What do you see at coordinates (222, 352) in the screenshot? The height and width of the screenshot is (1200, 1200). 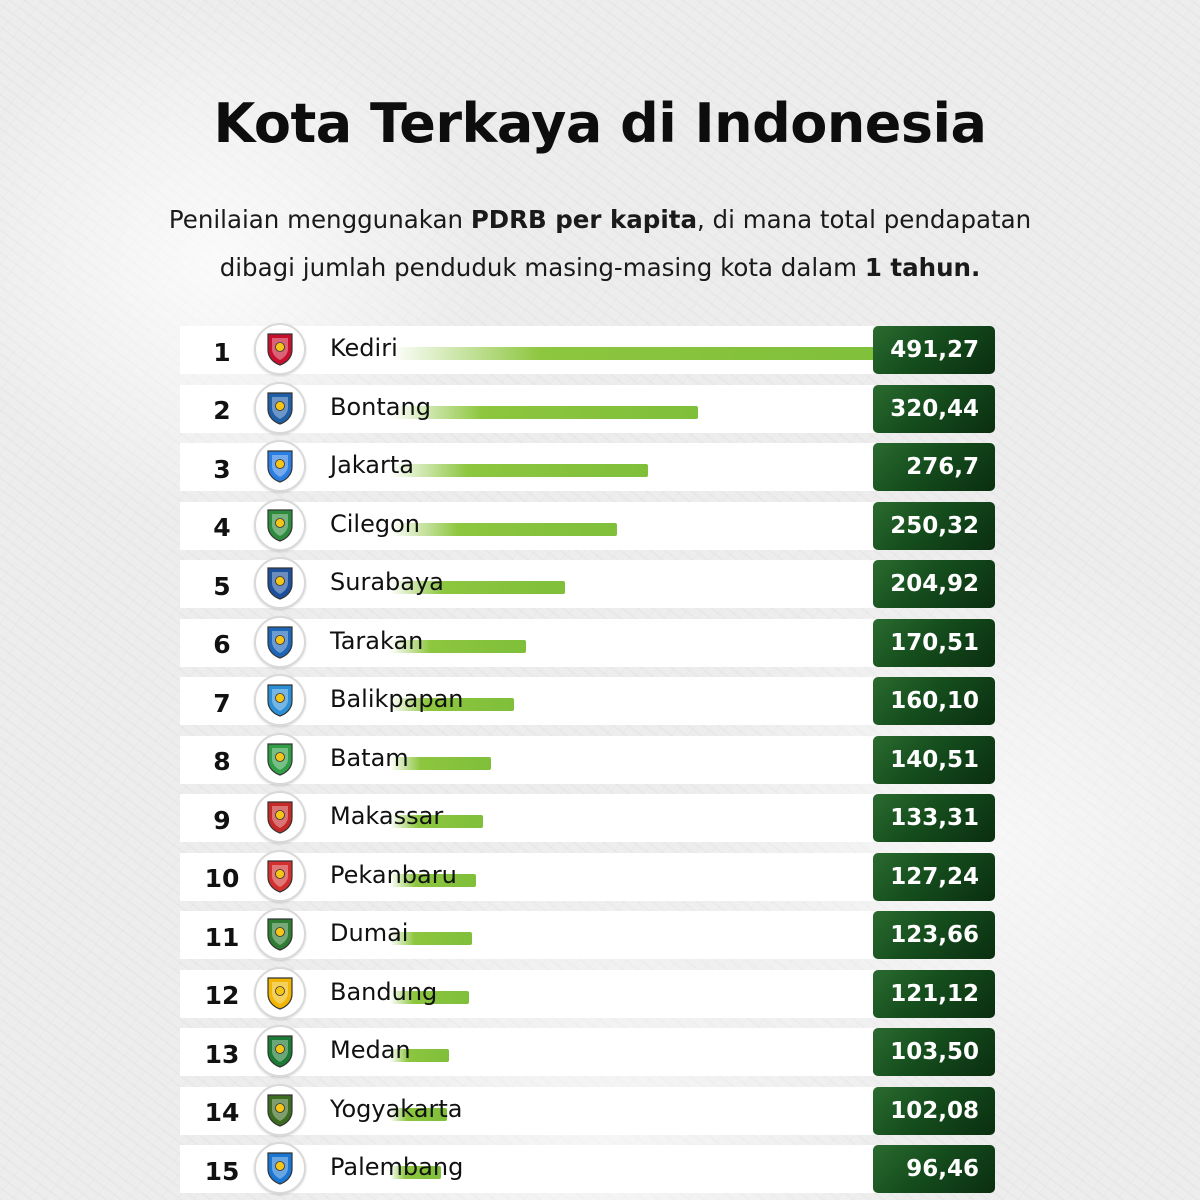 I see `rank-label: 1` at bounding box center [222, 352].